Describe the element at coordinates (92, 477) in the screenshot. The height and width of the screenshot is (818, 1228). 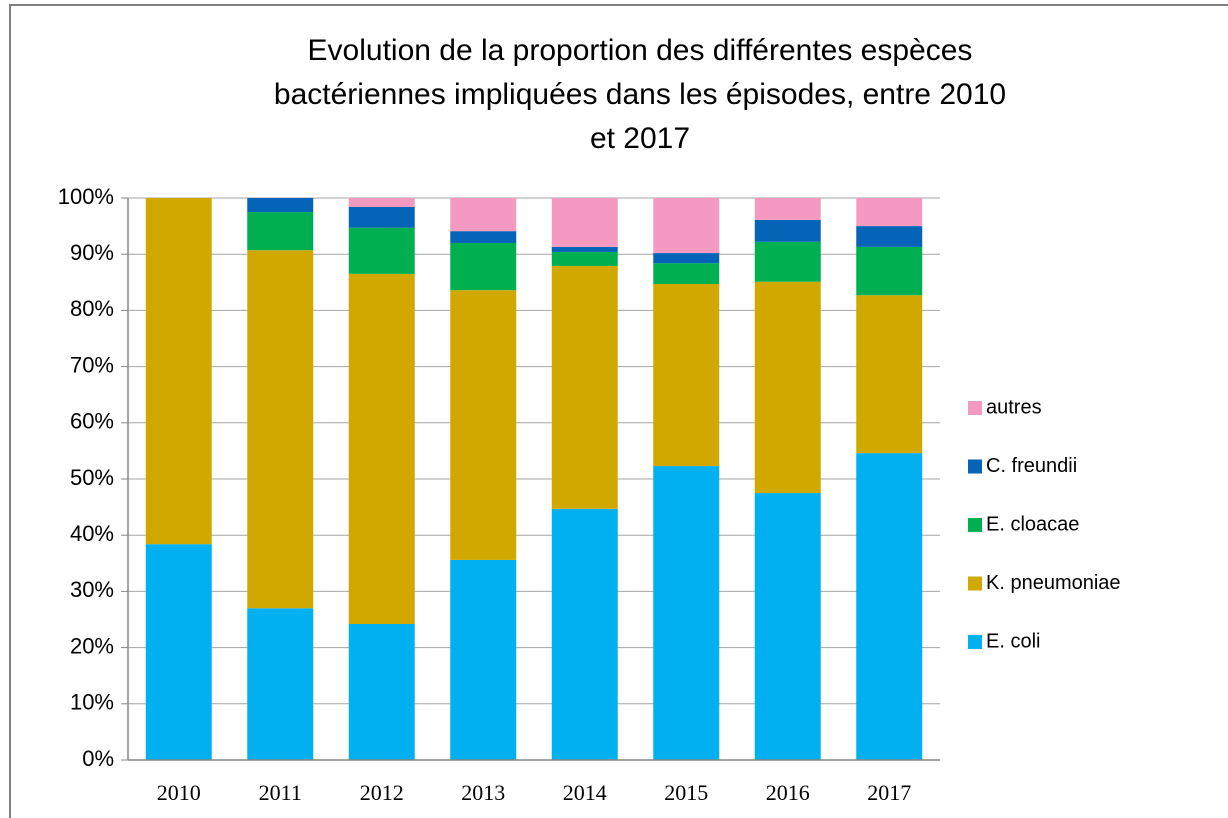
I see `y-tick-label: 50%` at that location.